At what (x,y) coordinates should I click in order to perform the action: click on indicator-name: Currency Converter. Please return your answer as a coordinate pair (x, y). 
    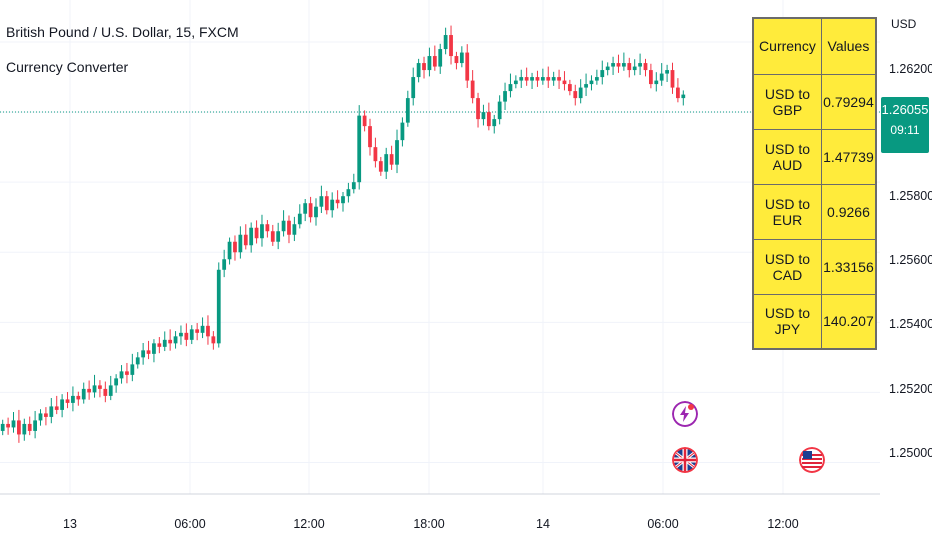
    Looking at the image, I should click on (67, 67).